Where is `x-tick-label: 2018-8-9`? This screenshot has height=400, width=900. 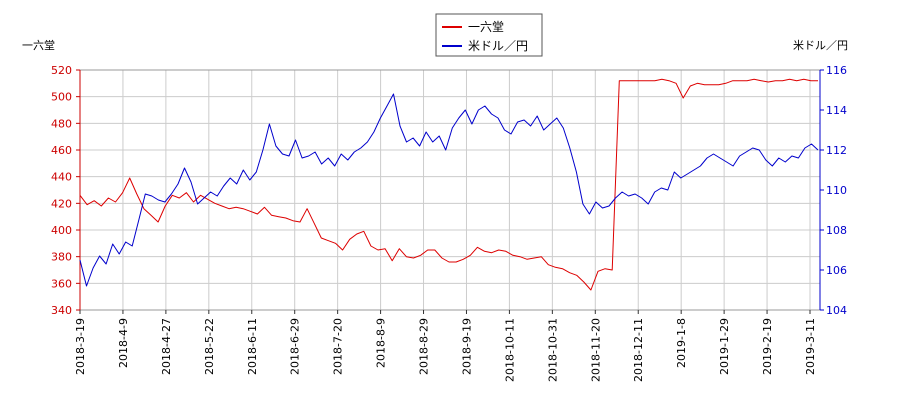 x-tick-label: 2018-8-9 is located at coordinates (381, 343).